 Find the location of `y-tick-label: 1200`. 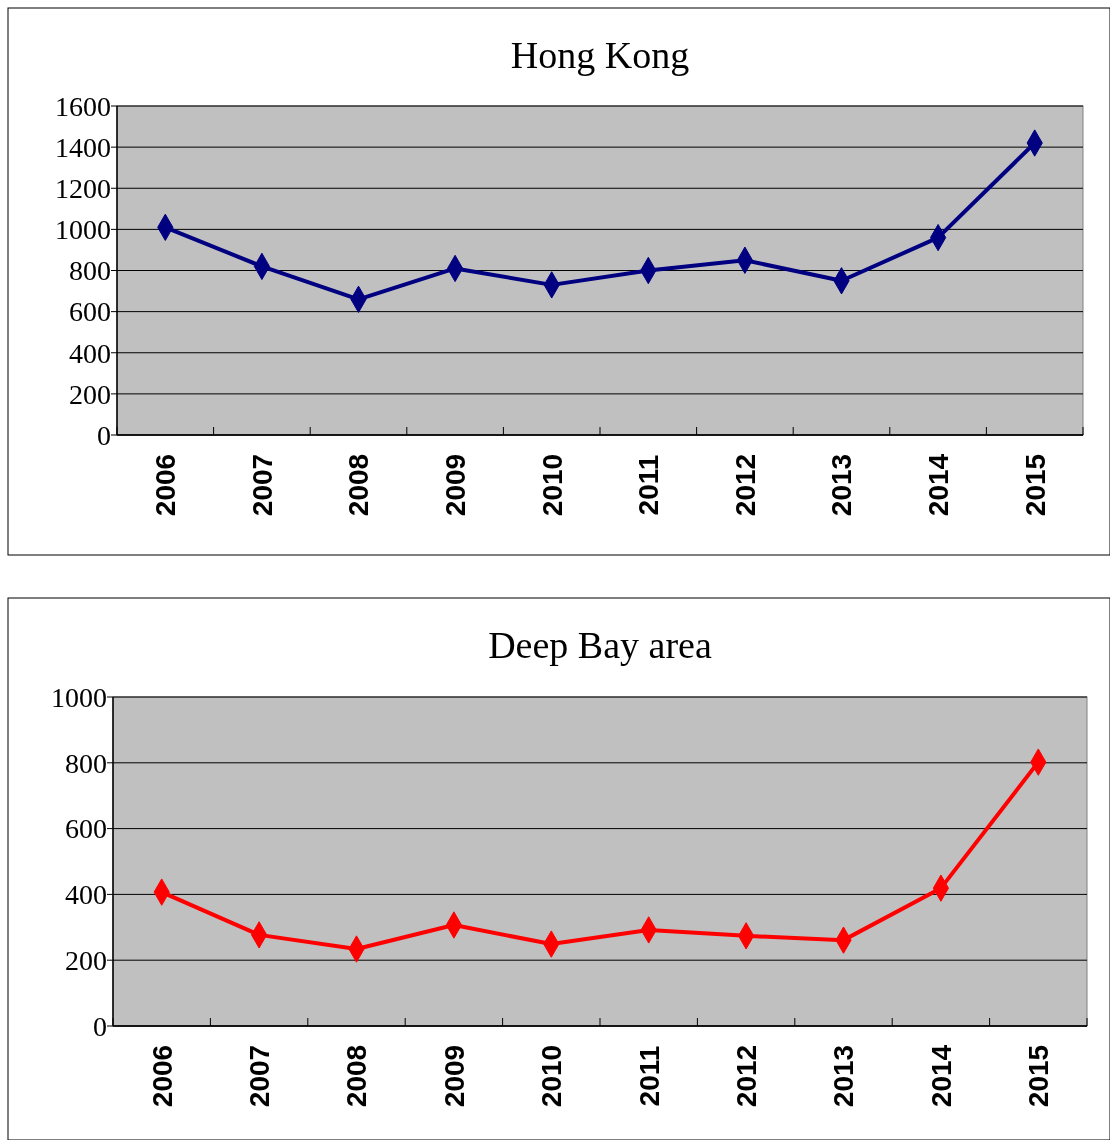

y-tick-label: 1200 is located at coordinates (83, 189).